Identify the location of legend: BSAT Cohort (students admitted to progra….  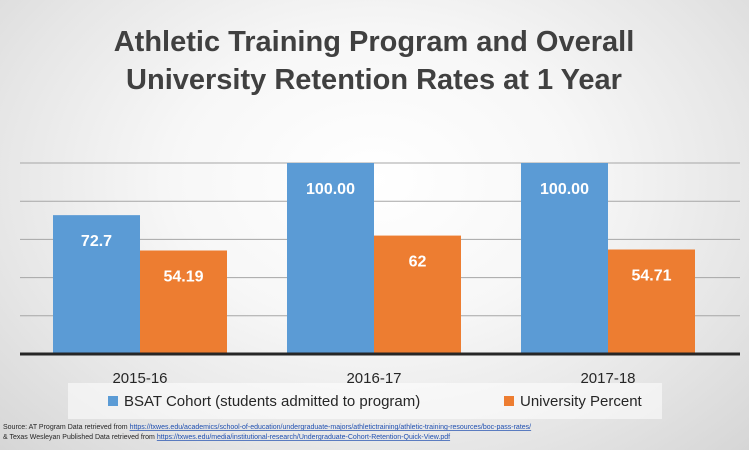
(365, 401).